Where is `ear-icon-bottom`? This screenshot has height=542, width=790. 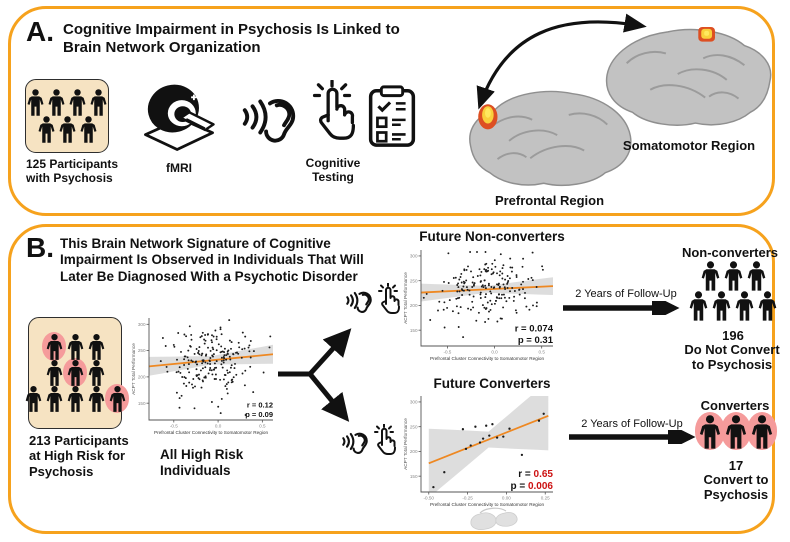 ear-icon-bottom is located at coordinates (355, 443).